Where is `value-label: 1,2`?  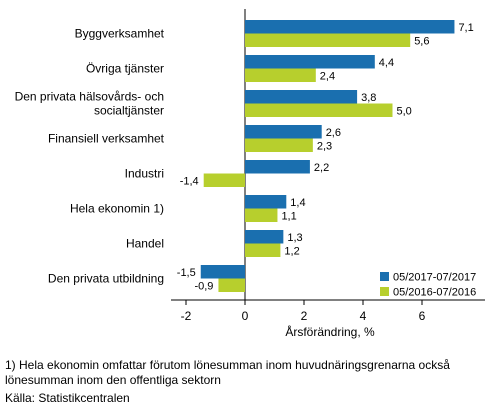 value-label: 1,2 is located at coordinates (291, 251).